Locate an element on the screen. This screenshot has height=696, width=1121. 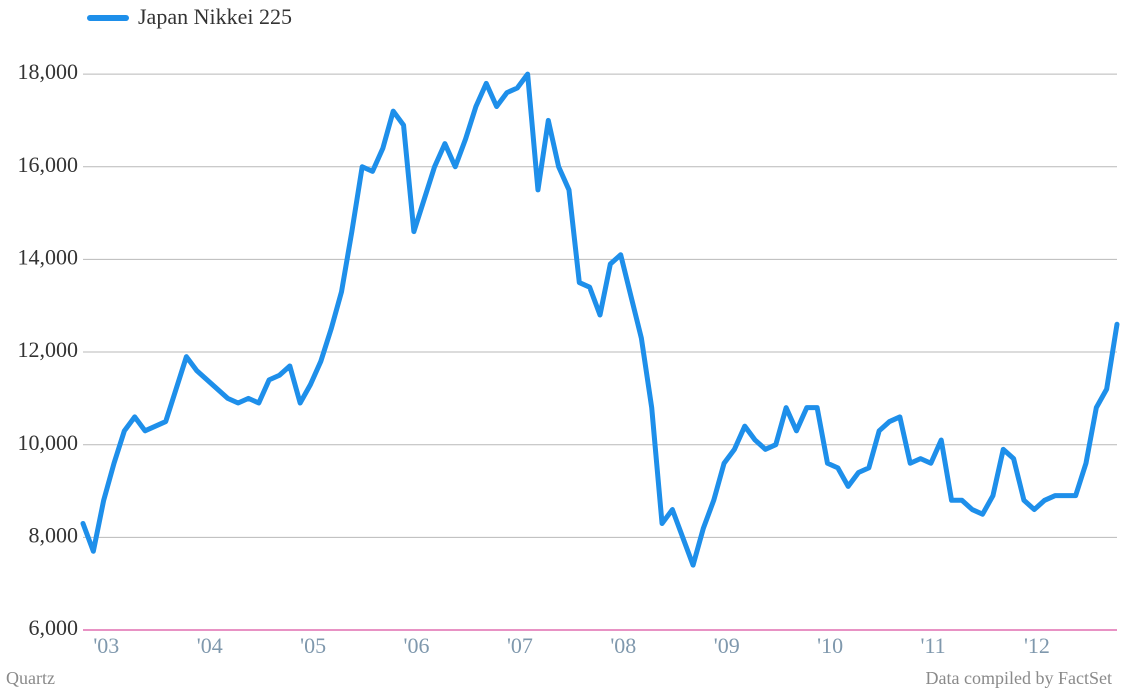
y-tick-label: 8,000 is located at coordinates (54, 534).